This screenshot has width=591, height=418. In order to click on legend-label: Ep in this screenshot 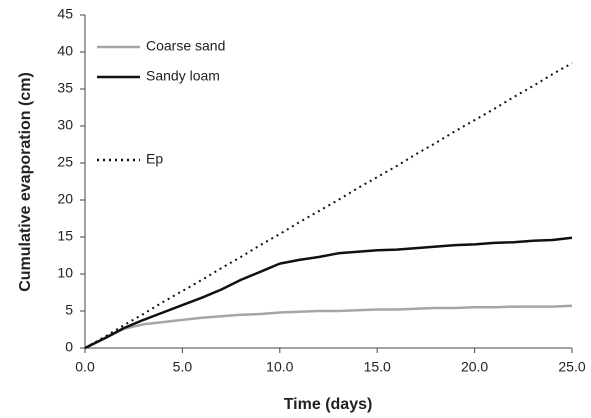, I will do `click(154, 159)`.